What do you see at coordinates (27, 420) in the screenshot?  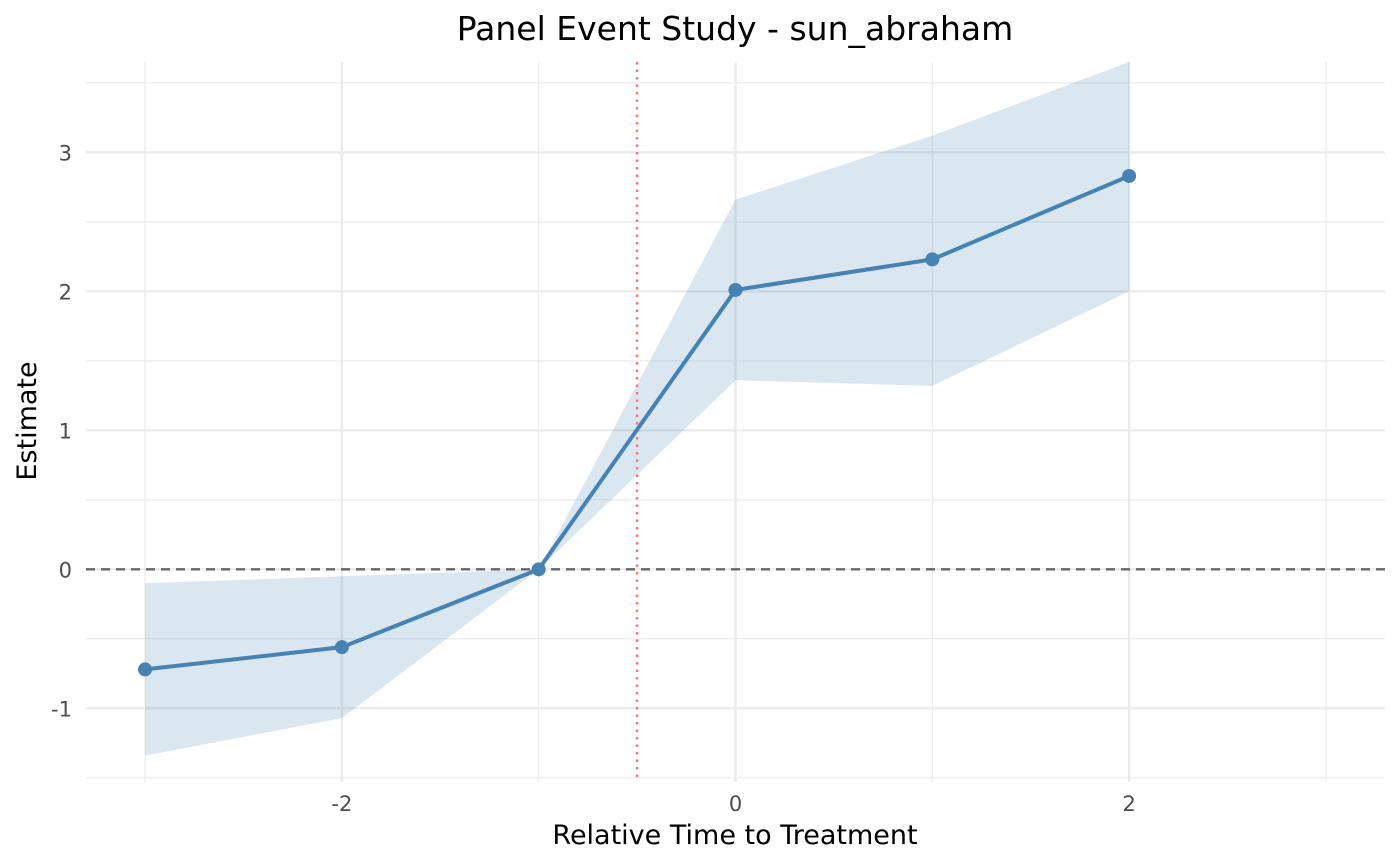 I see `y-axis-title: Estimate` at bounding box center [27, 420].